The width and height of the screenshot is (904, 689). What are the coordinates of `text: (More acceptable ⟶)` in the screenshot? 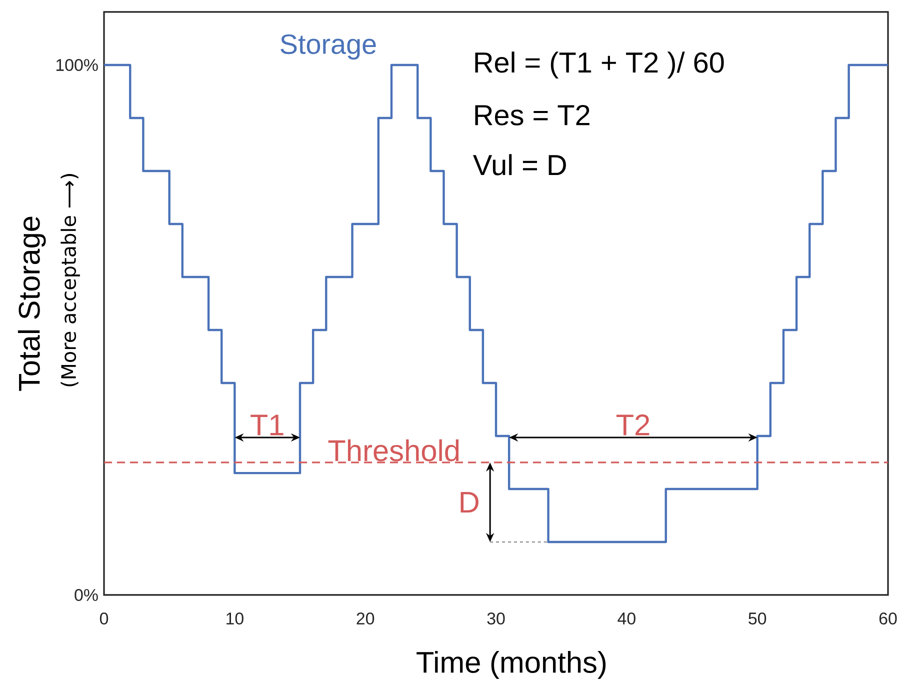 It's located at (70, 280).